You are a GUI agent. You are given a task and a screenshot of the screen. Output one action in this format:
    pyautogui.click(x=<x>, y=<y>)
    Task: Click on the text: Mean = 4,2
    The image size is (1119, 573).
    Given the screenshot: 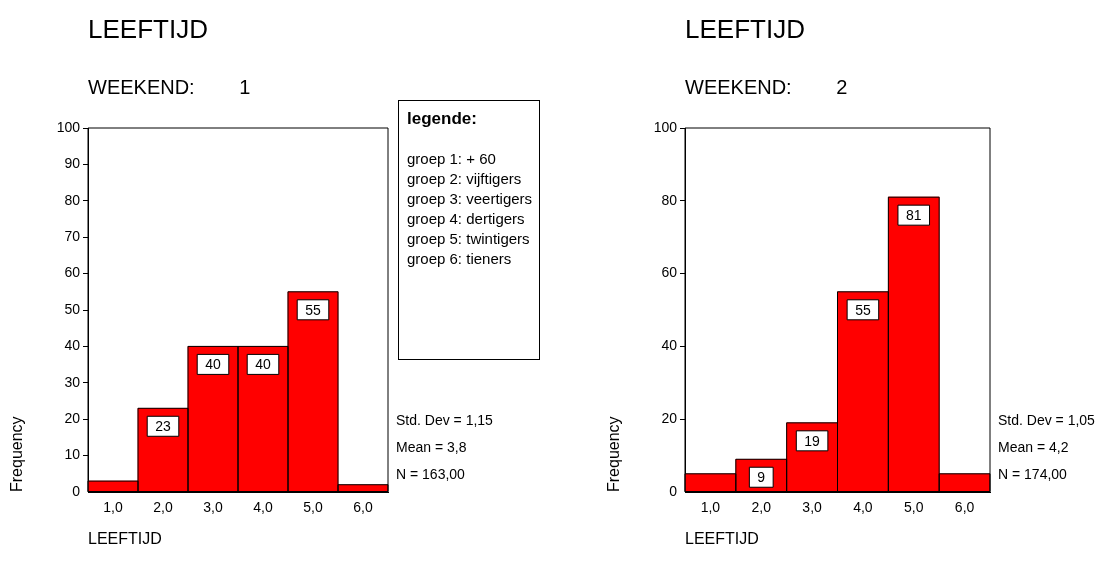 What is the action you would take?
    pyautogui.click(x=1034, y=447)
    